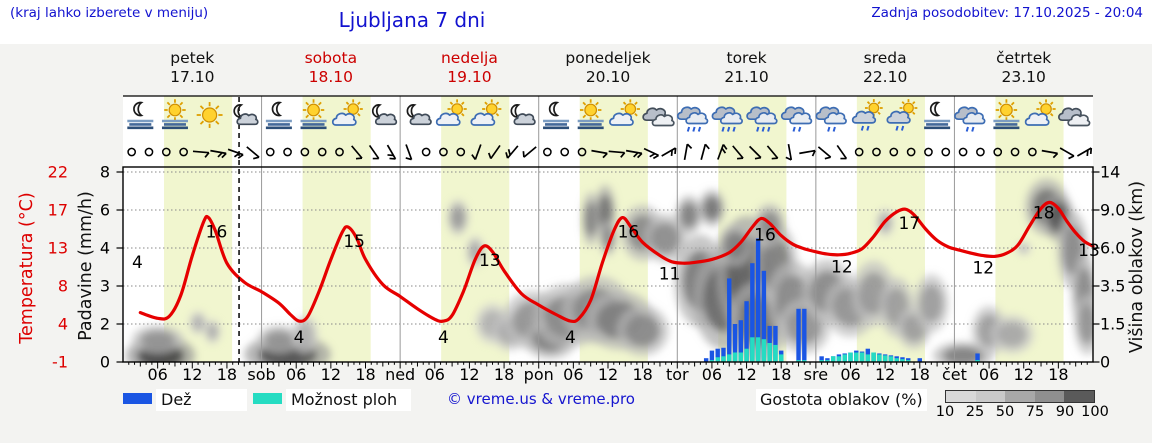 The width and height of the screenshot is (1152, 443). I want to click on cloudheight-tick-label: 6.0, so click(1112, 248).